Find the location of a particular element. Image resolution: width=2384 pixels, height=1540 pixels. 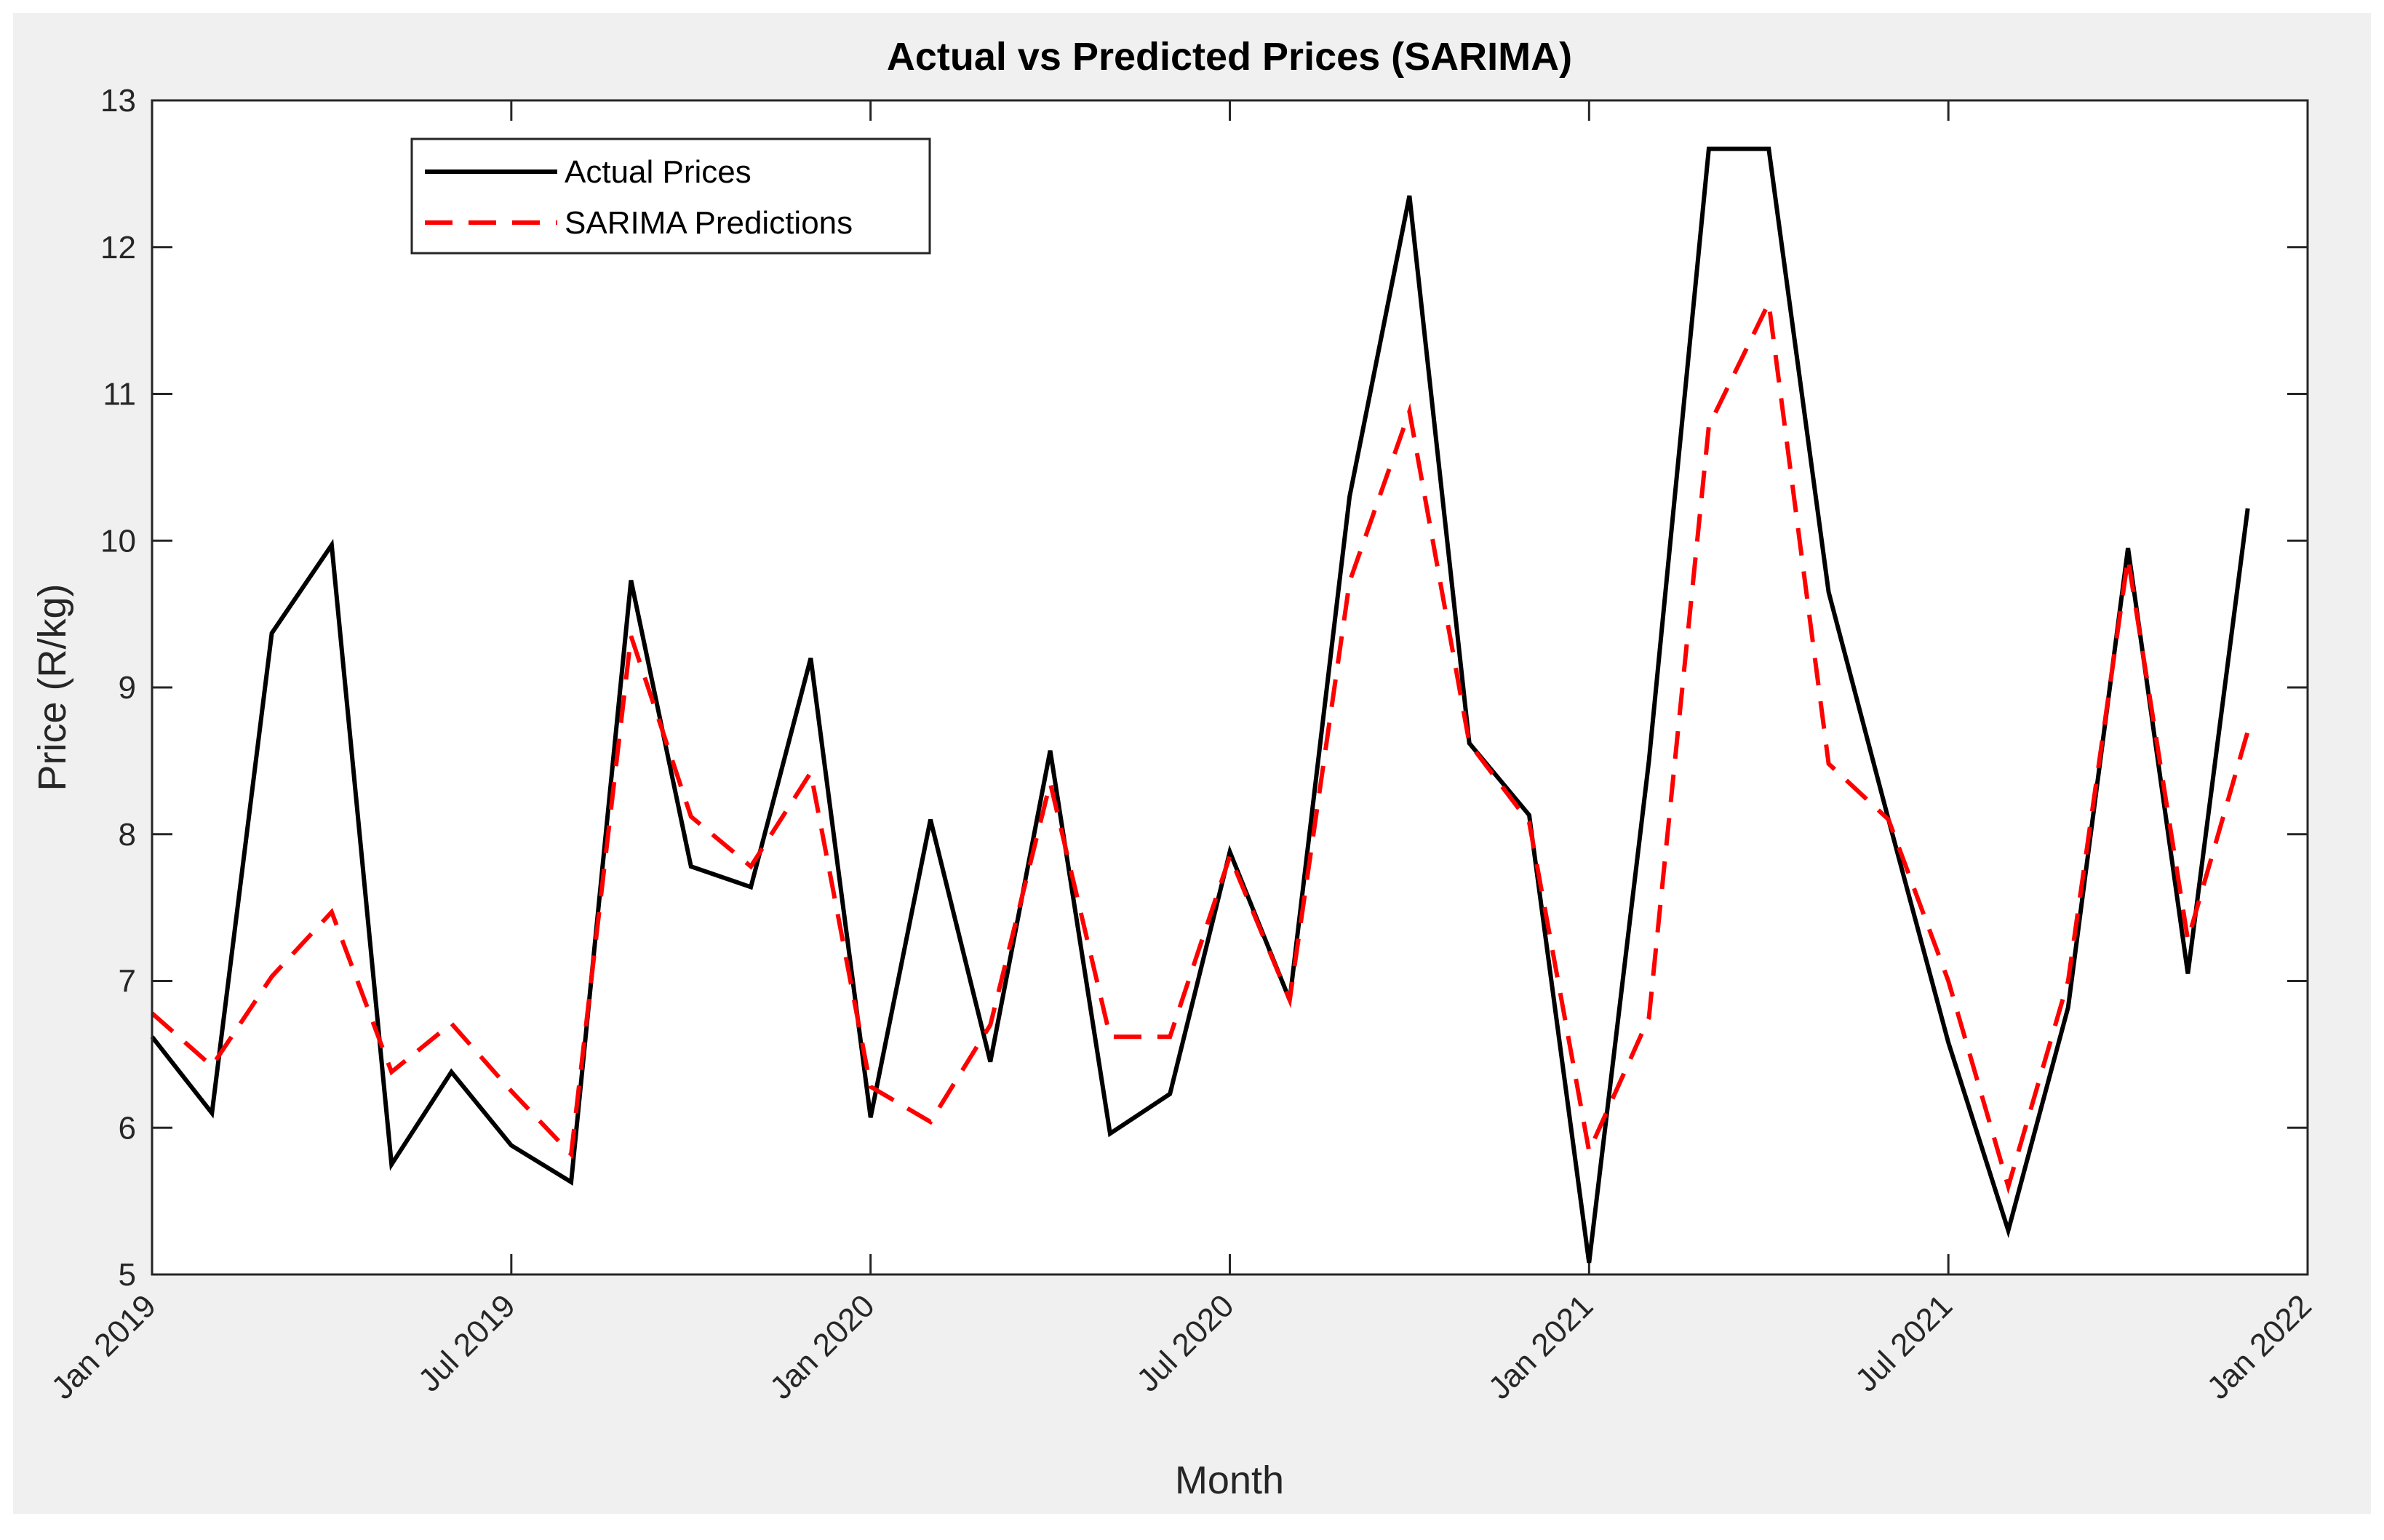

y-axis-title: Price (R/kg) is located at coordinates (52, 687).